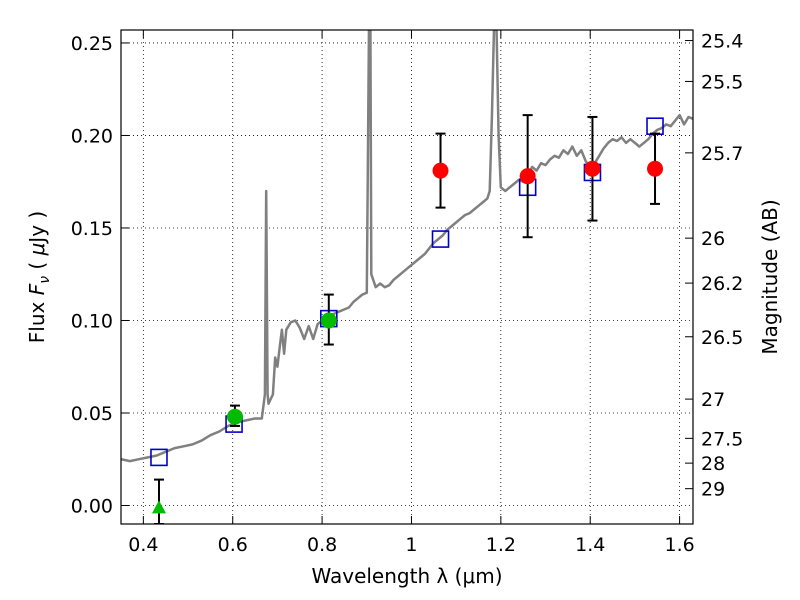  I want to click on upper-limit-triangle, so click(158, 507).